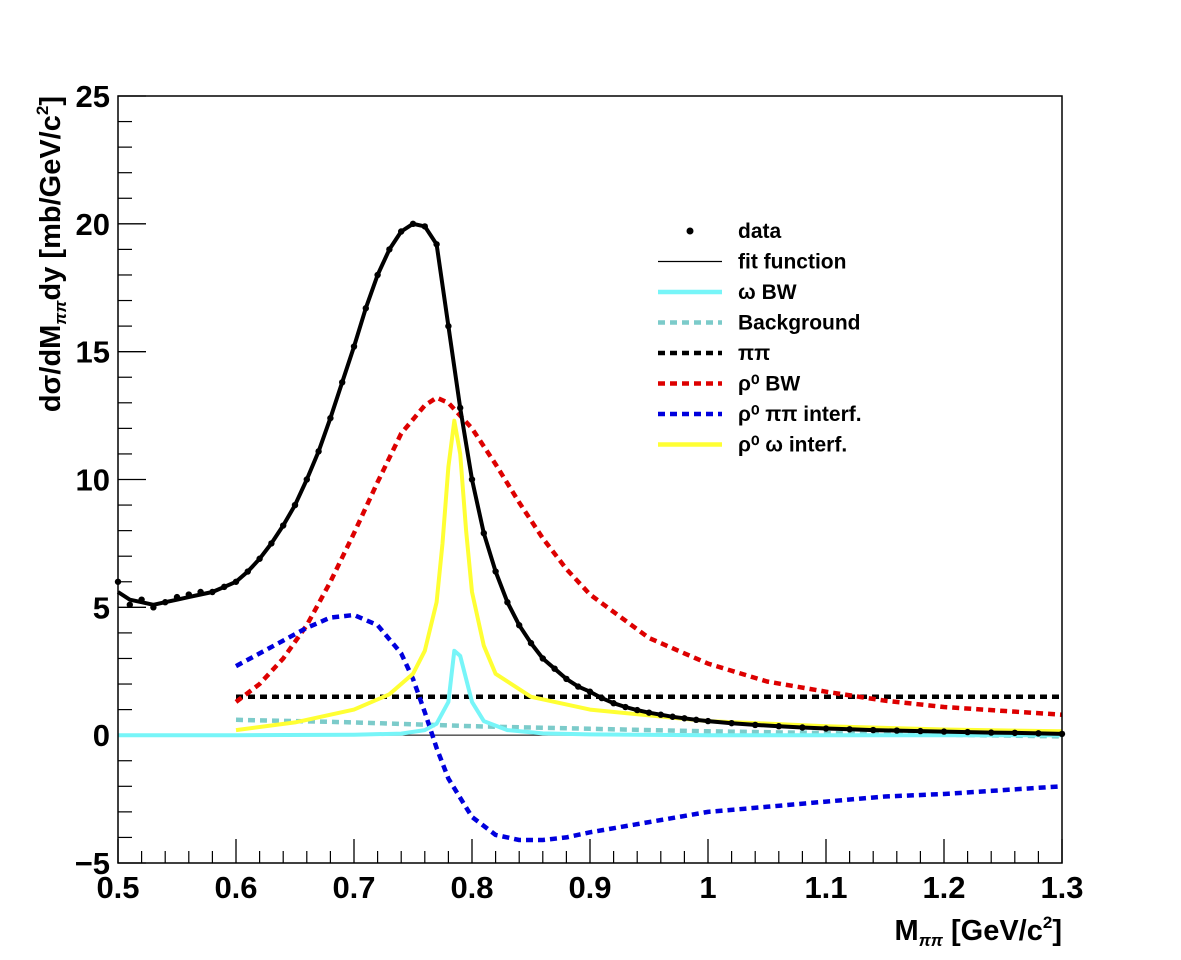 Image resolution: width=1181 pixels, height=960 pixels. Describe the element at coordinates (353, 887) in the screenshot. I see `x-tick-label: 0.7` at that location.